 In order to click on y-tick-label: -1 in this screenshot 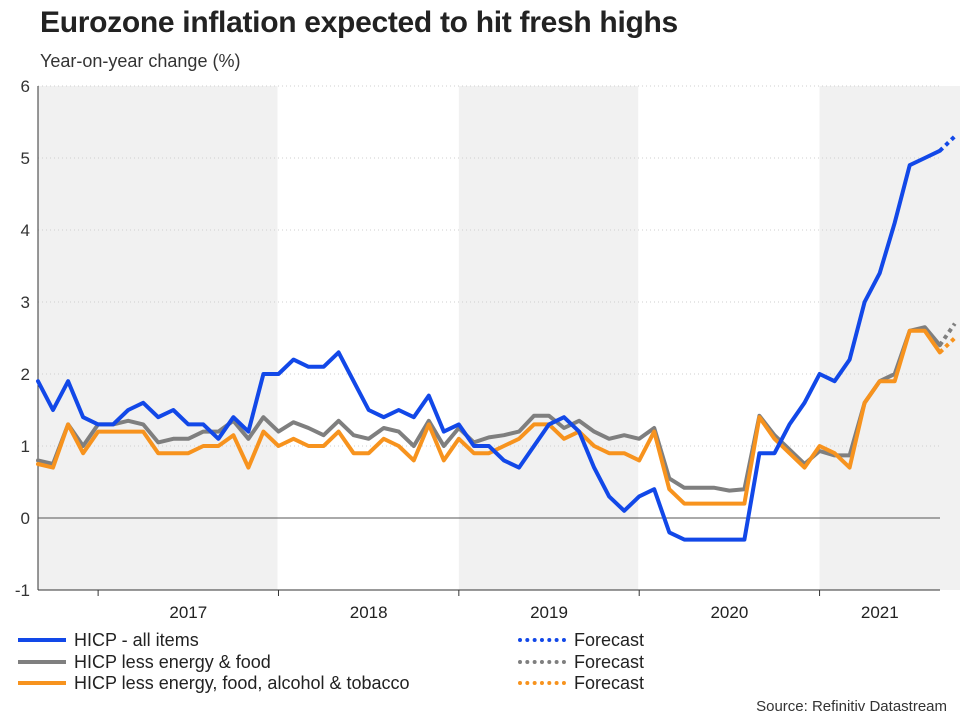, I will do `click(22, 590)`.